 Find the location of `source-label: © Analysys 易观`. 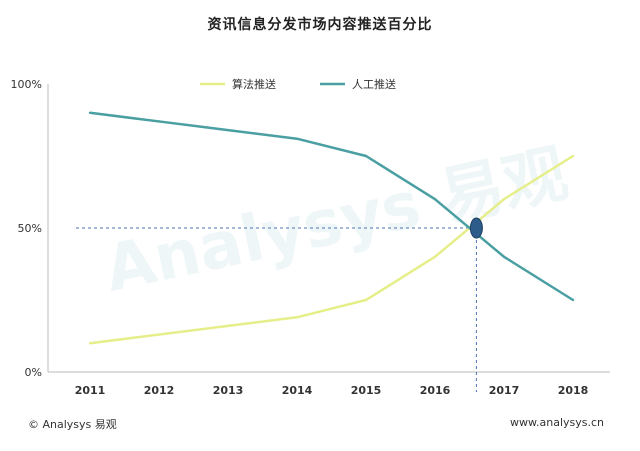

source-label: © Analysys 易观 is located at coordinates (72, 424).